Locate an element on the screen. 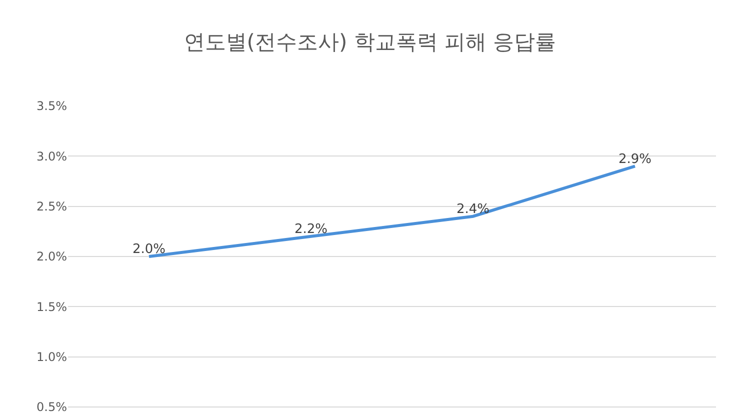  y-tick-label: 0.5% is located at coordinates (51, 407).